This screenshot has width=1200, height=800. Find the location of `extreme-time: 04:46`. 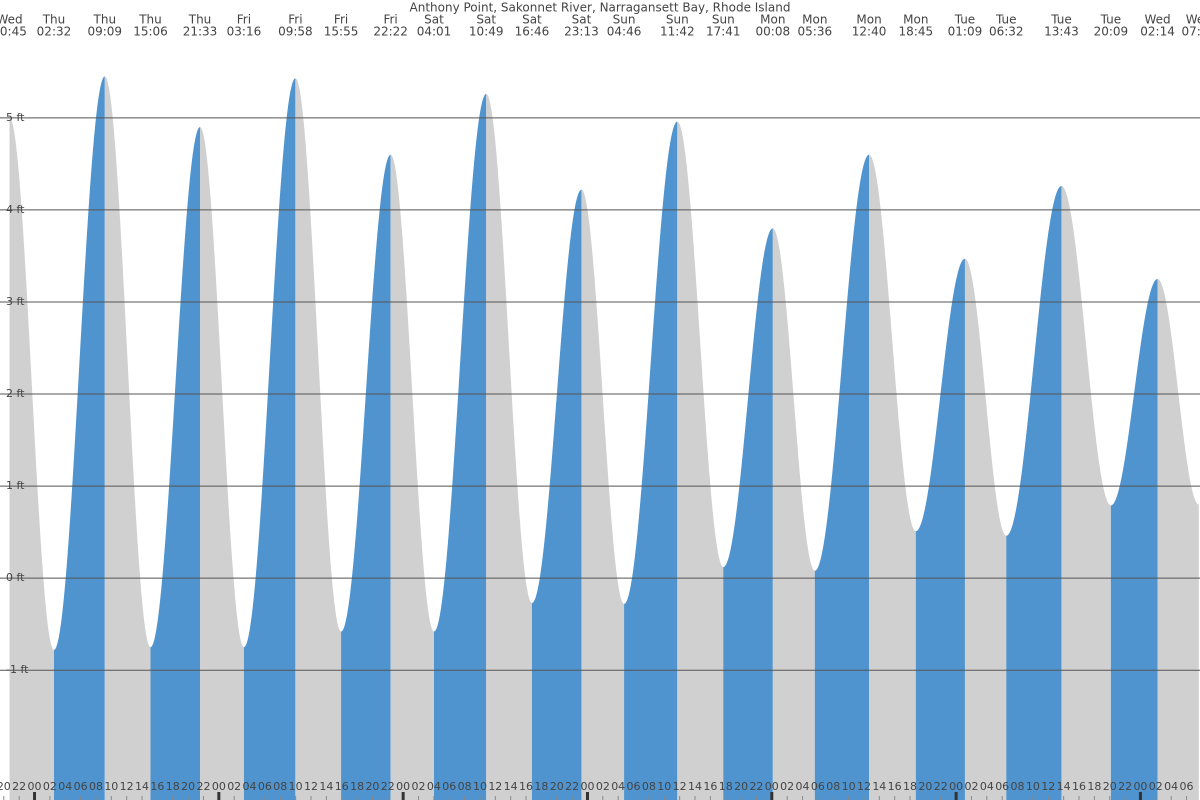

extreme-time: 04:46 is located at coordinates (624, 32).